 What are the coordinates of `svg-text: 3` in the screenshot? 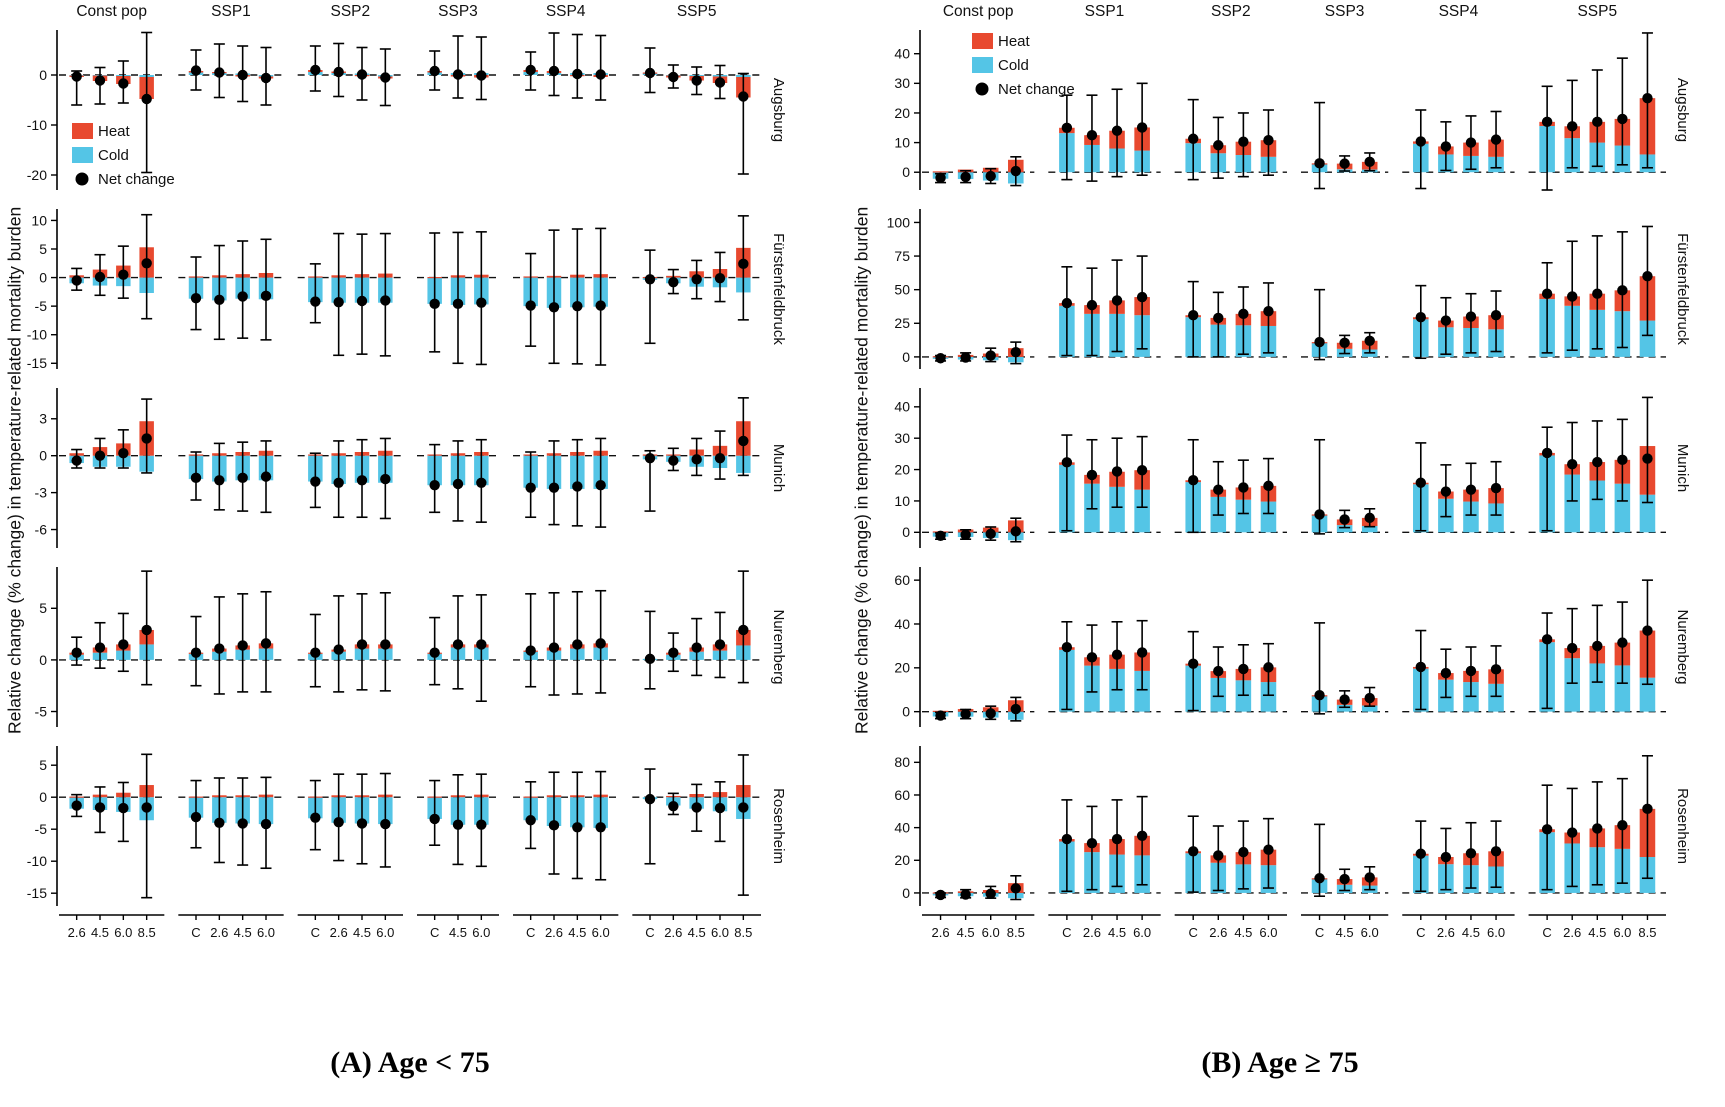 It's located at (43, 419).